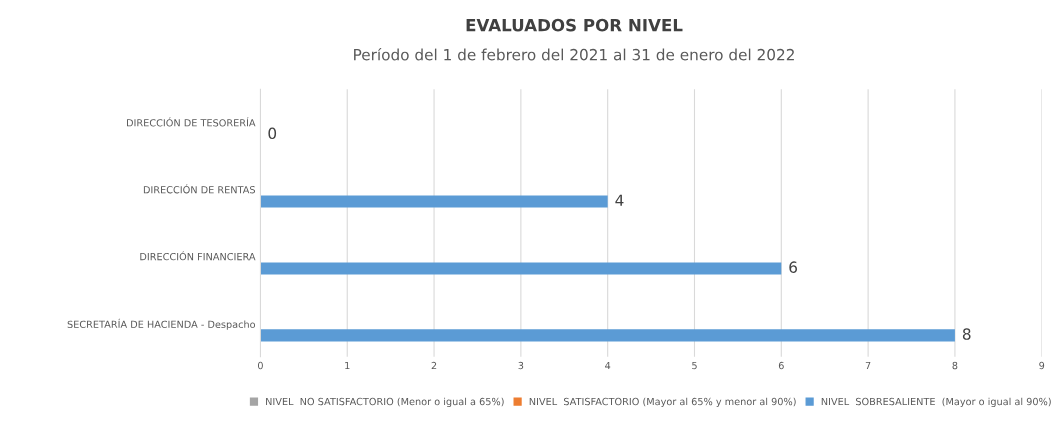 Image resolution: width=1063 pixels, height=446 pixels. What do you see at coordinates (434, 365) in the screenshot?
I see `x-tick-label: 2` at bounding box center [434, 365].